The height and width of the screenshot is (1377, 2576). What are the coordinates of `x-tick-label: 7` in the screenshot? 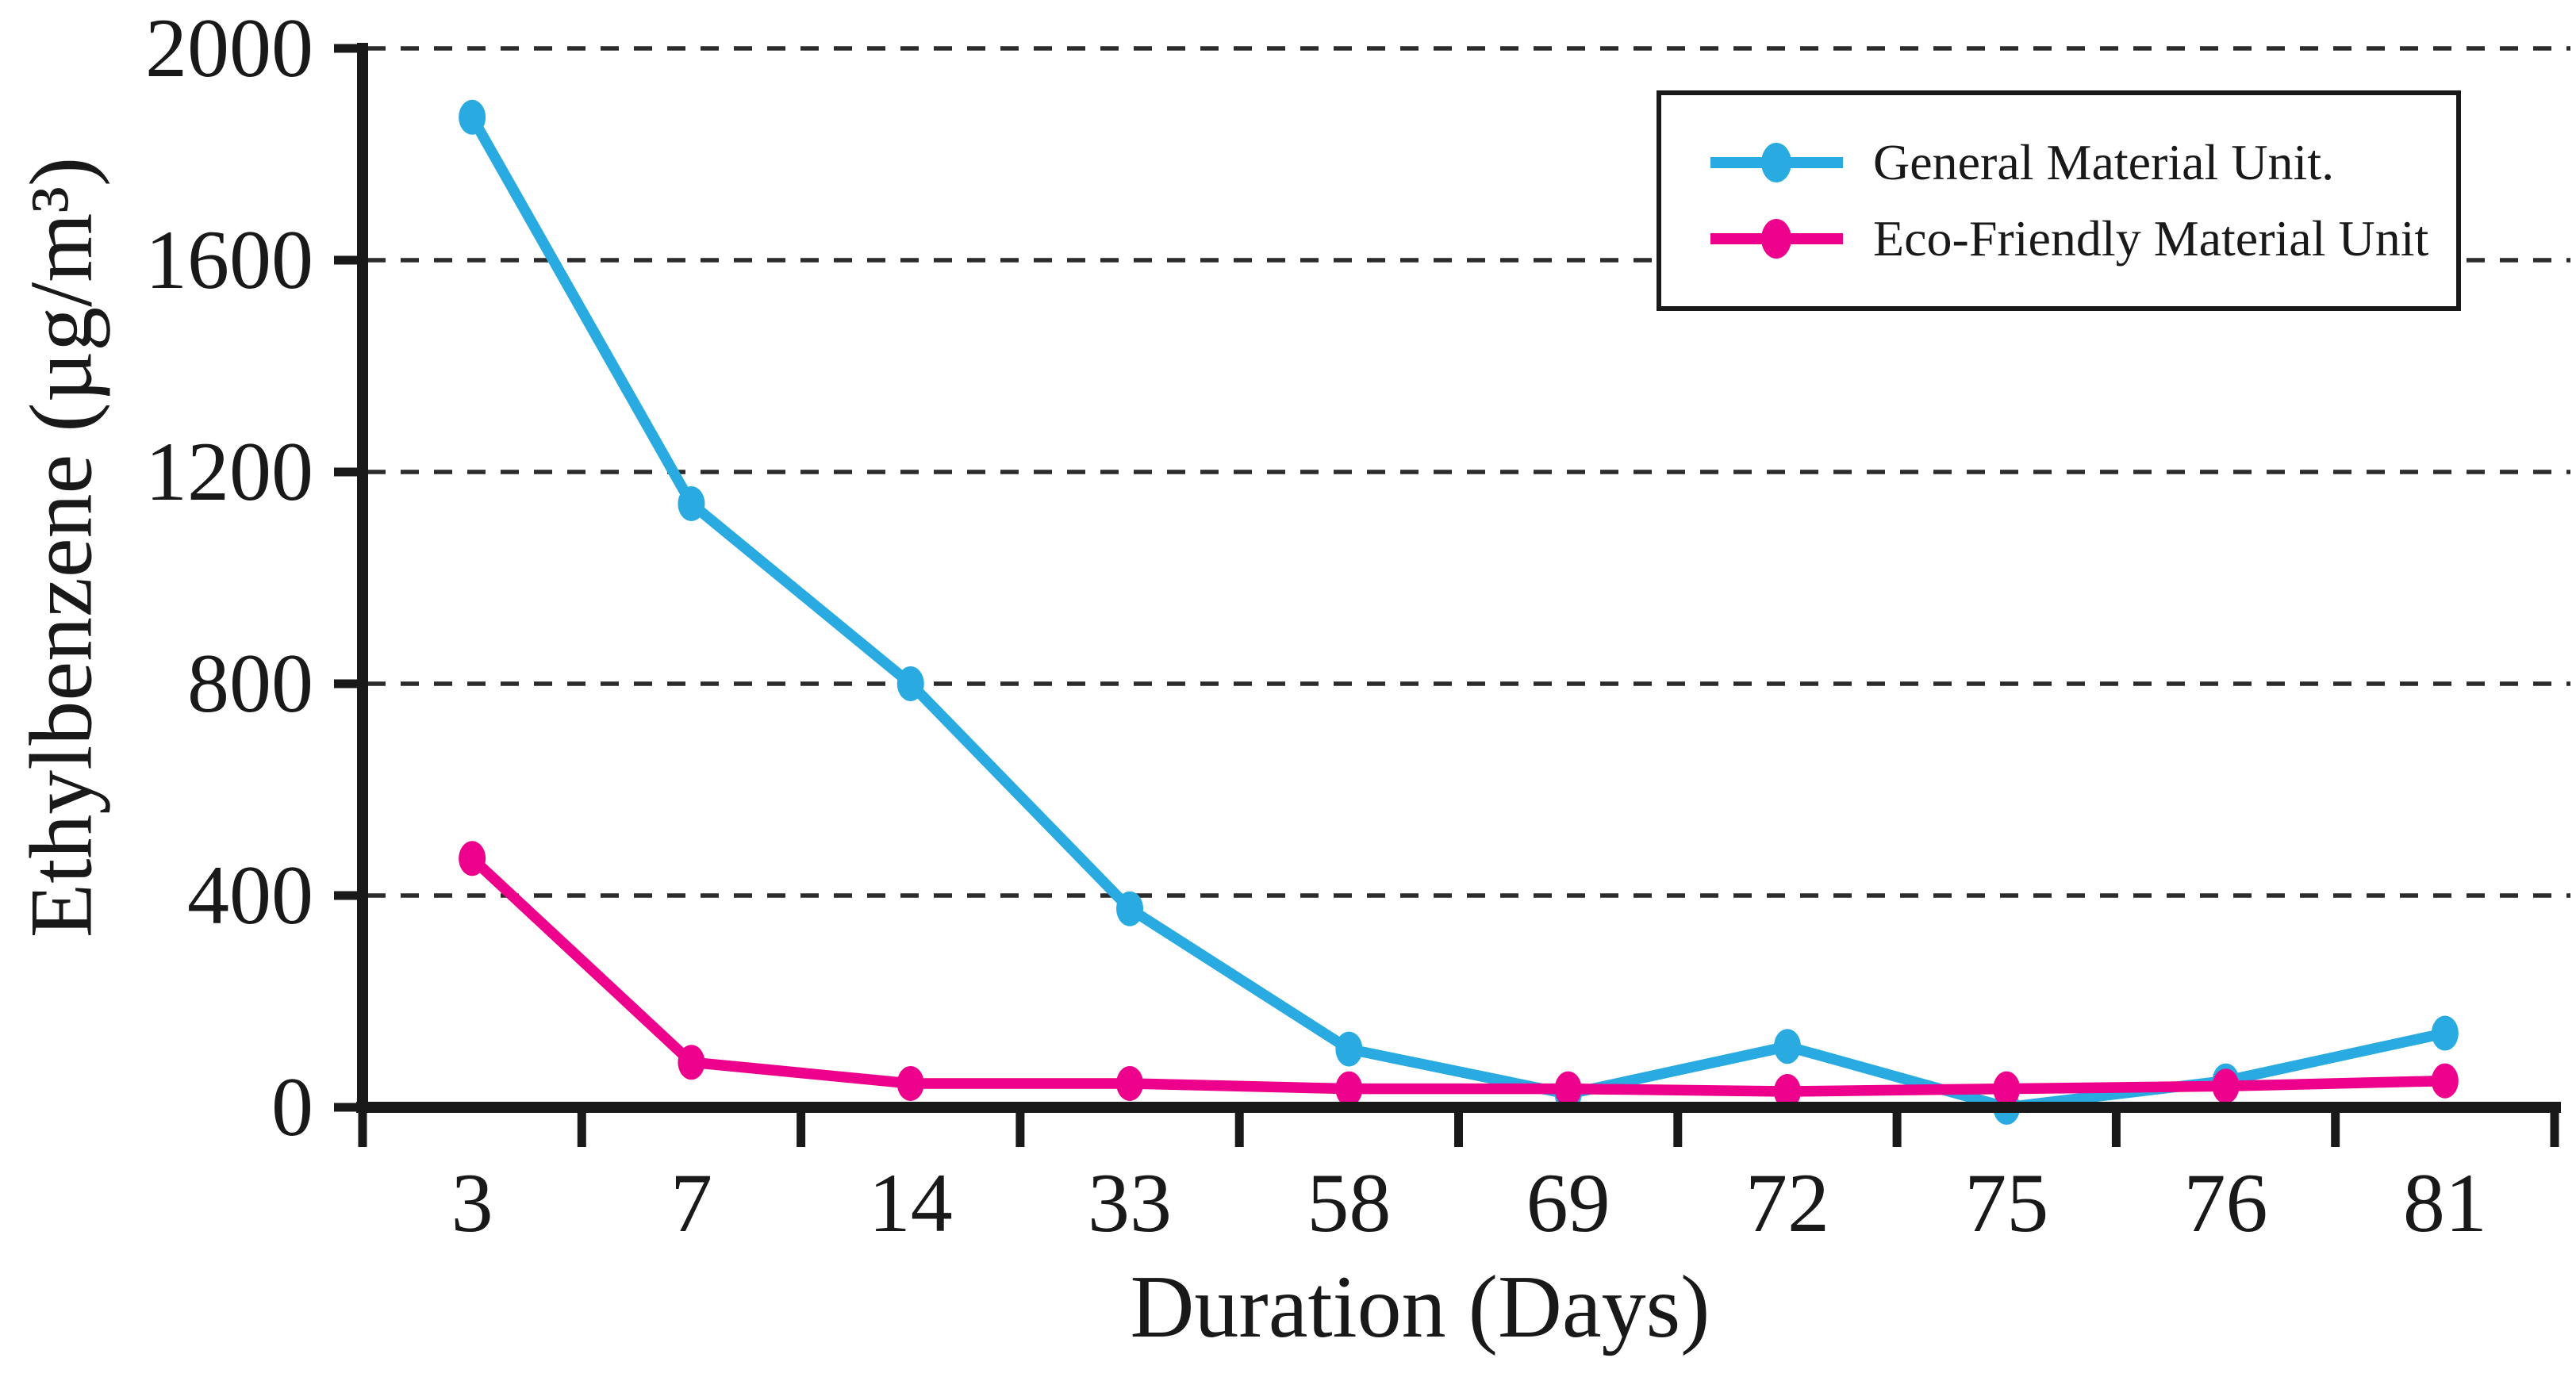 It's located at (691, 1202).